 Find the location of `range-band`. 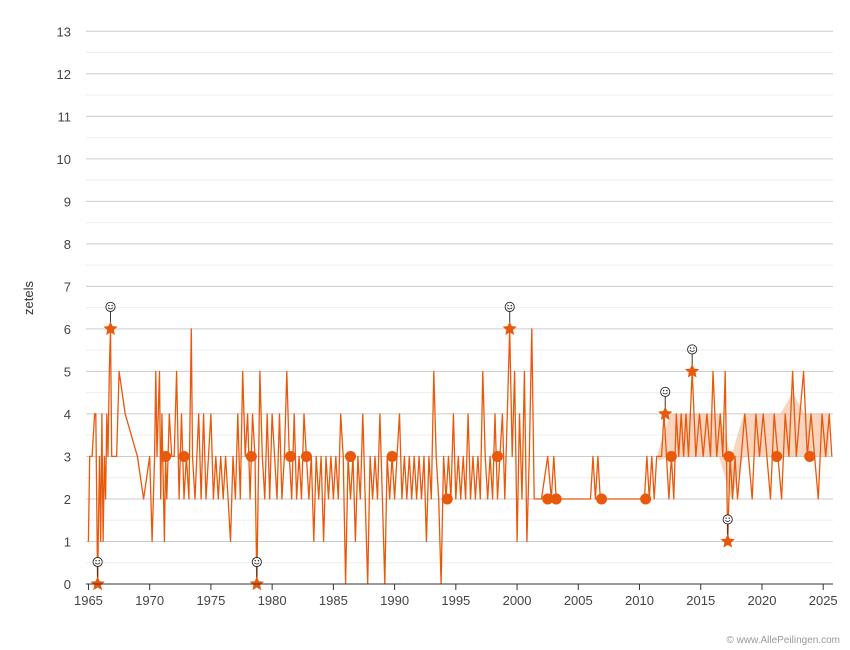

range-band is located at coordinates (743, 445).